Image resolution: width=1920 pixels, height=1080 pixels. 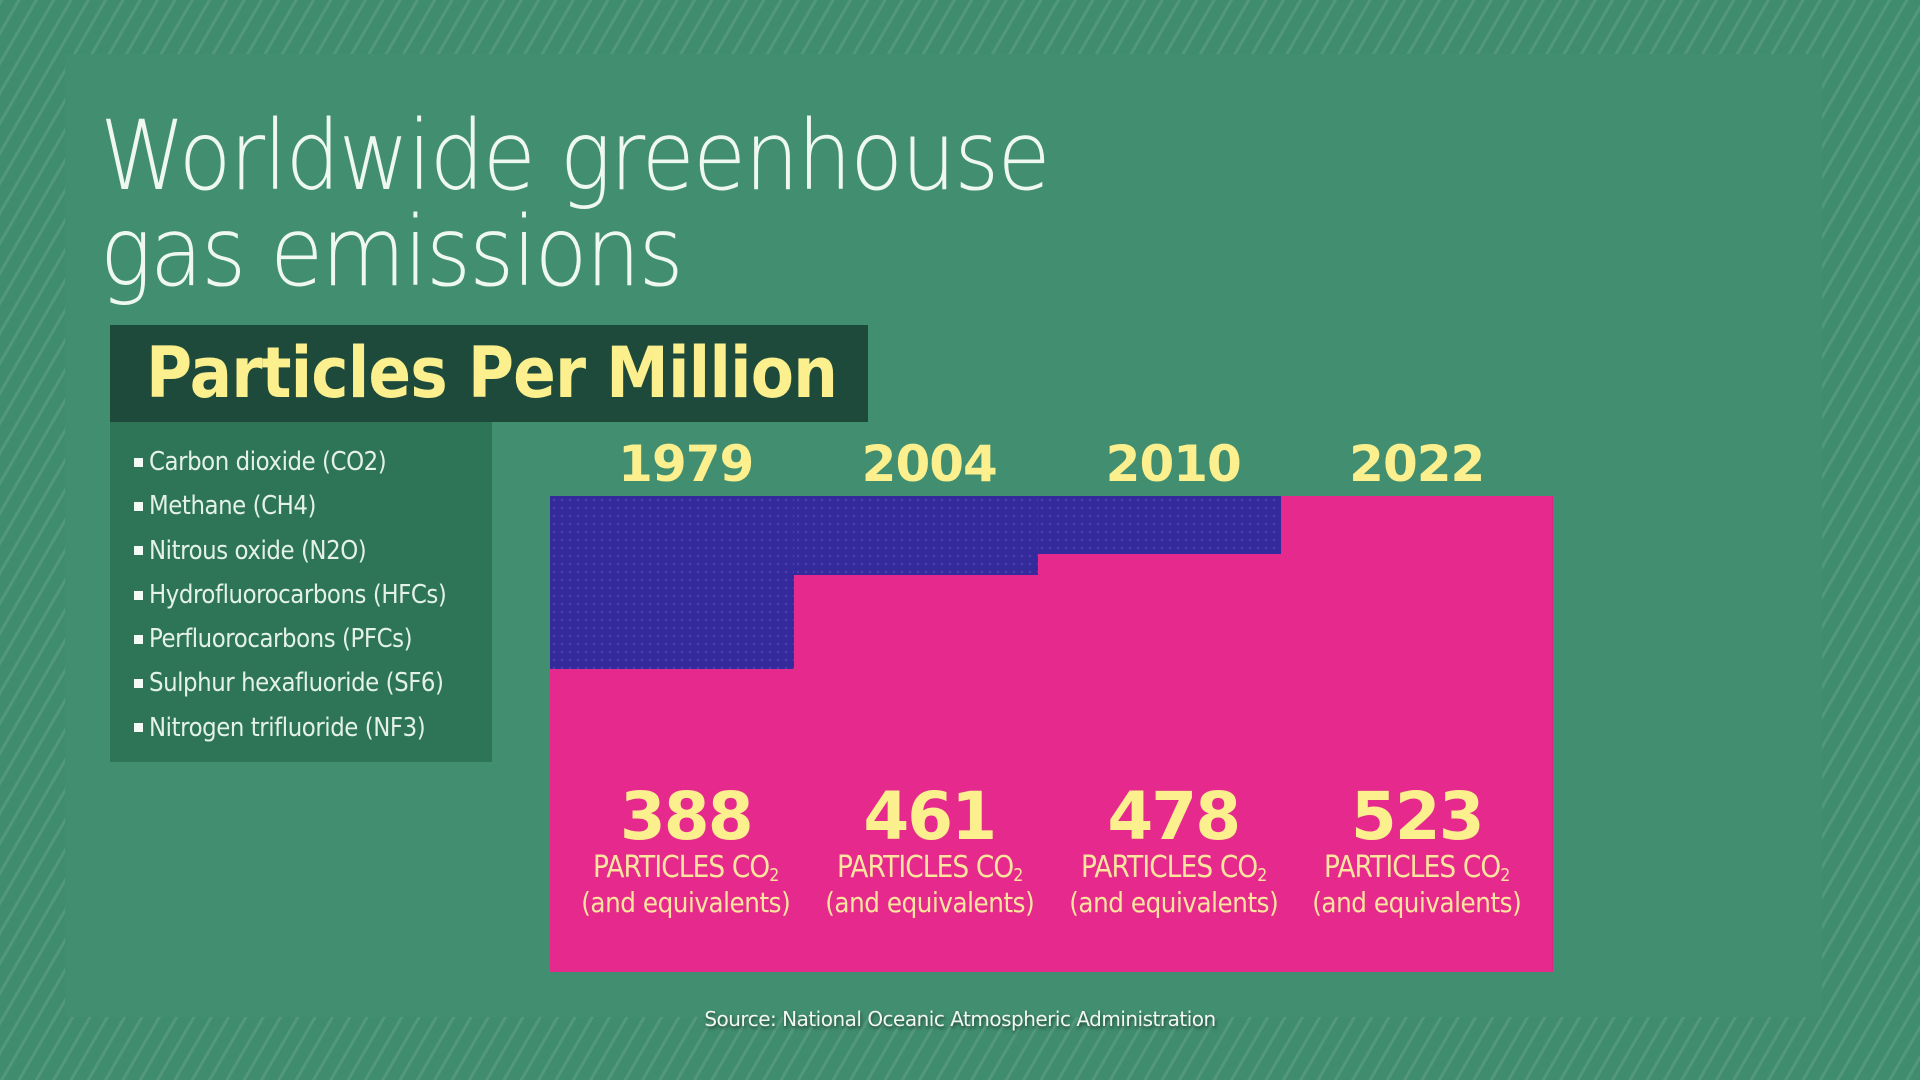 I want to click on legend-item: Carbon dioxide (CO2), so click(x=313, y=462).